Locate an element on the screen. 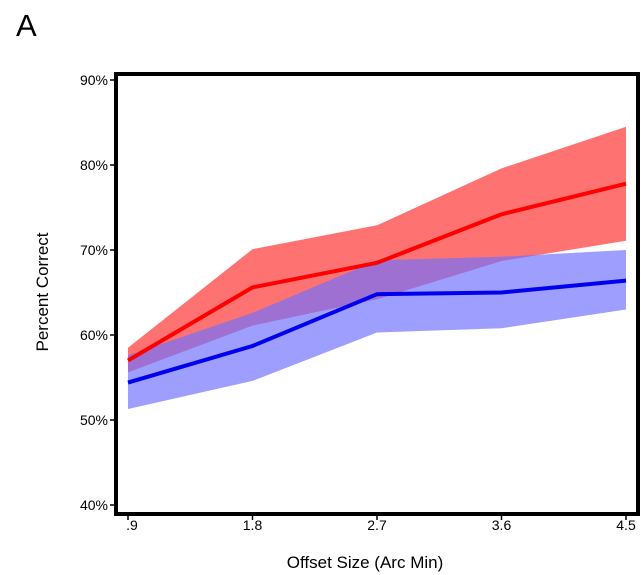  x-tick-label: .9 is located at coordinates (132, 525).